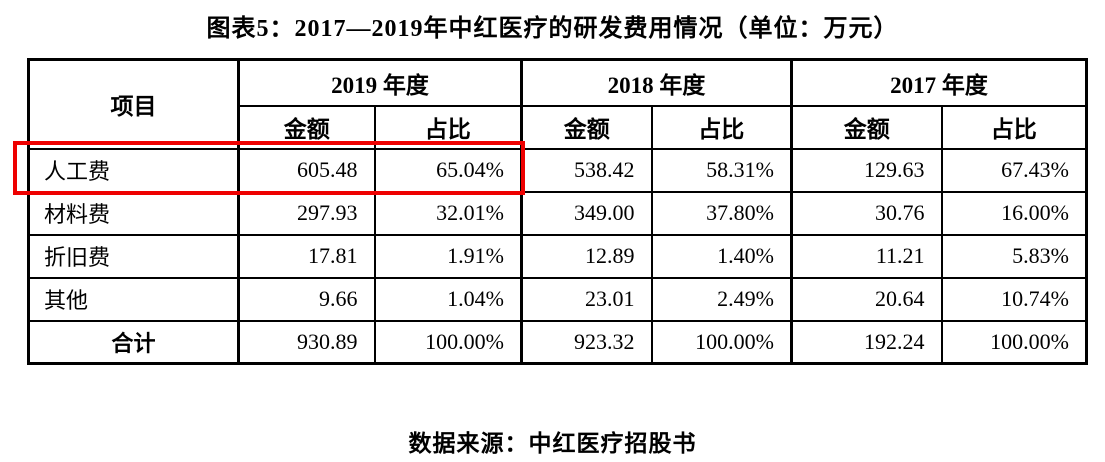 The image size is (1105, 462). Describe the element at coordinates (552, 443) in the screenshot. I see `data-source-caption: 数据来源：中红医疗招股书` at that location.